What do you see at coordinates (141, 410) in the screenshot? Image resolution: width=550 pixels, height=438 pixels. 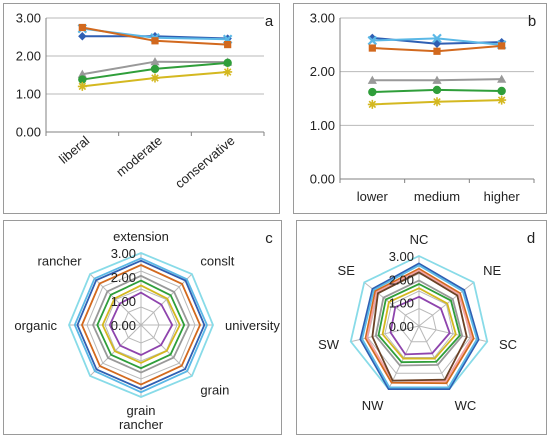 I see `category-label-line: grain` at bounding box center [141, 410].